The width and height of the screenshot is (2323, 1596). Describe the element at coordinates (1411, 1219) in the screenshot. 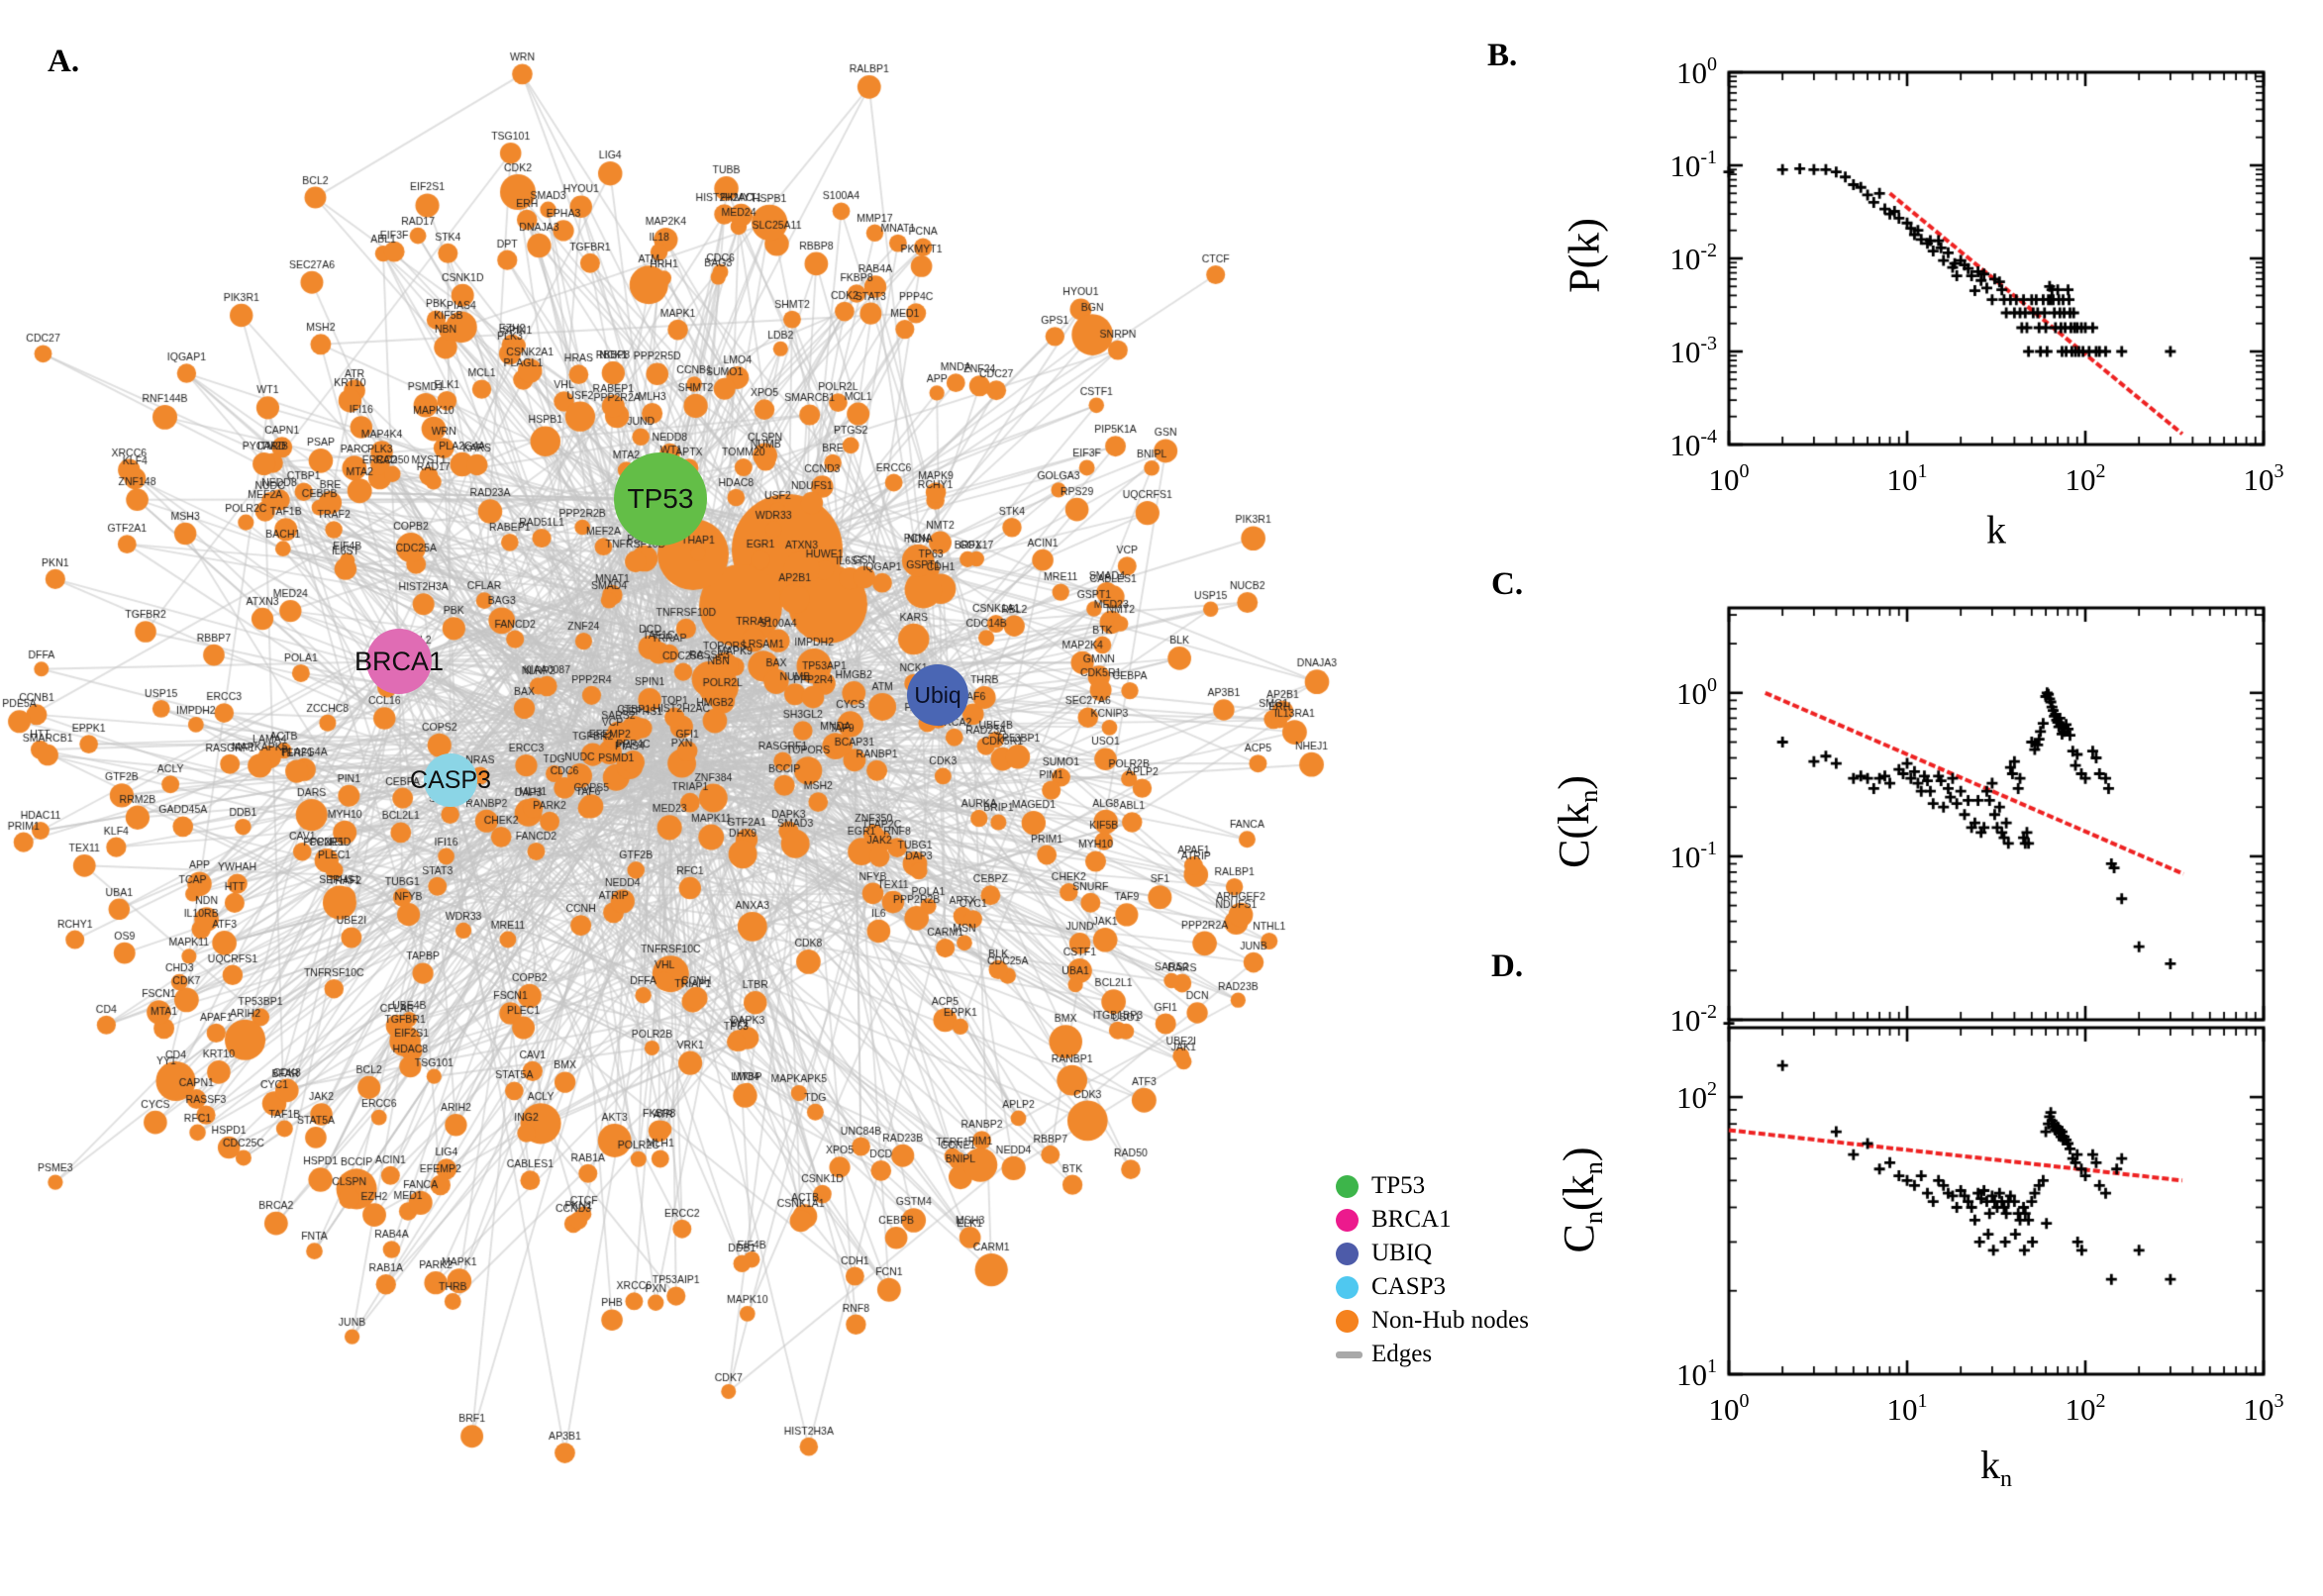

I see `legend-label-brca1: BRCA1` at that location.